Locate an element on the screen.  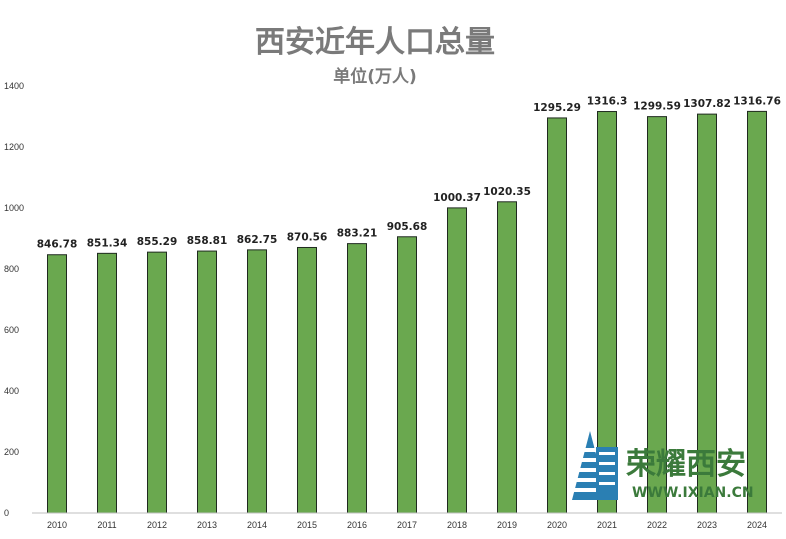
y-tick-label: 800 is located at coordinates (11, 269).